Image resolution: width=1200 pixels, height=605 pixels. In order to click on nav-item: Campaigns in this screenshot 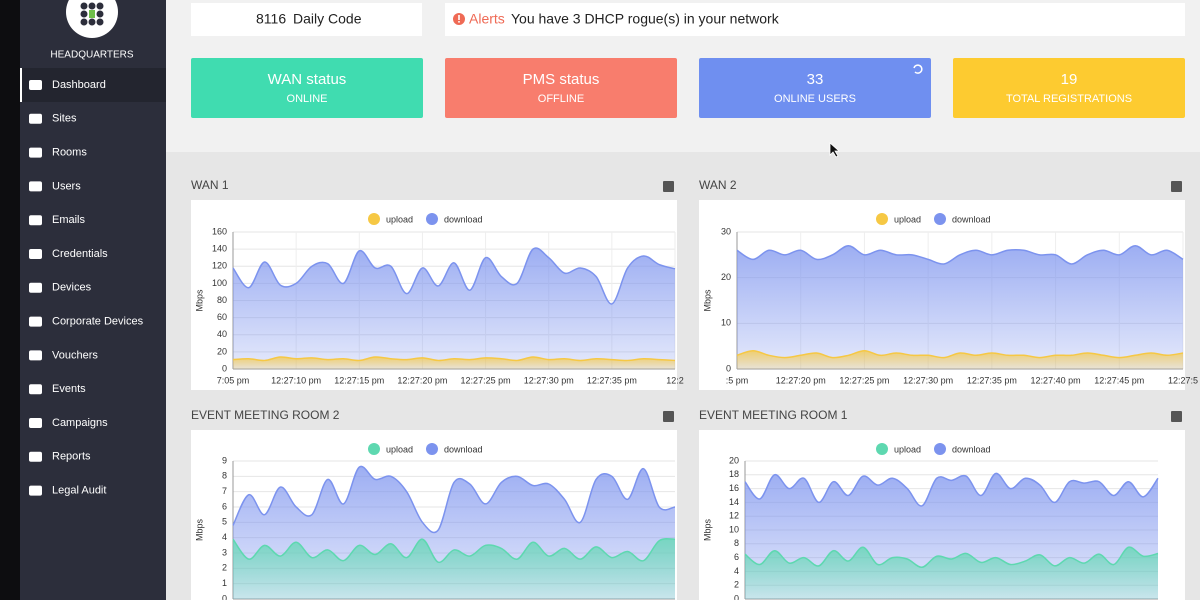, I will do `click(68, 423)`.